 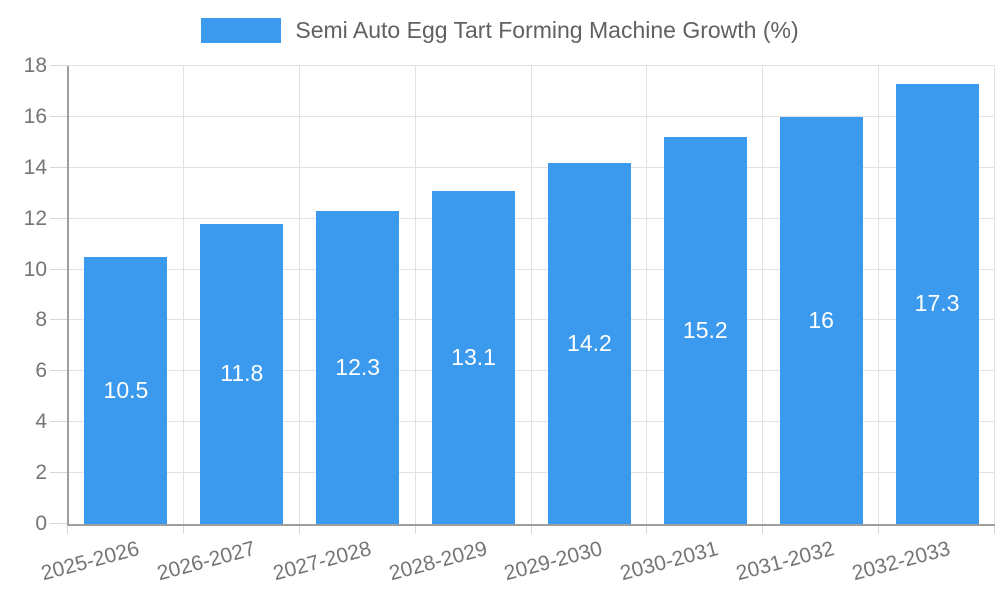 What do you see at coordinates (41, 371) in the screenshot?
I see `y-axis-label: 6` at bounding box center [41, 371].